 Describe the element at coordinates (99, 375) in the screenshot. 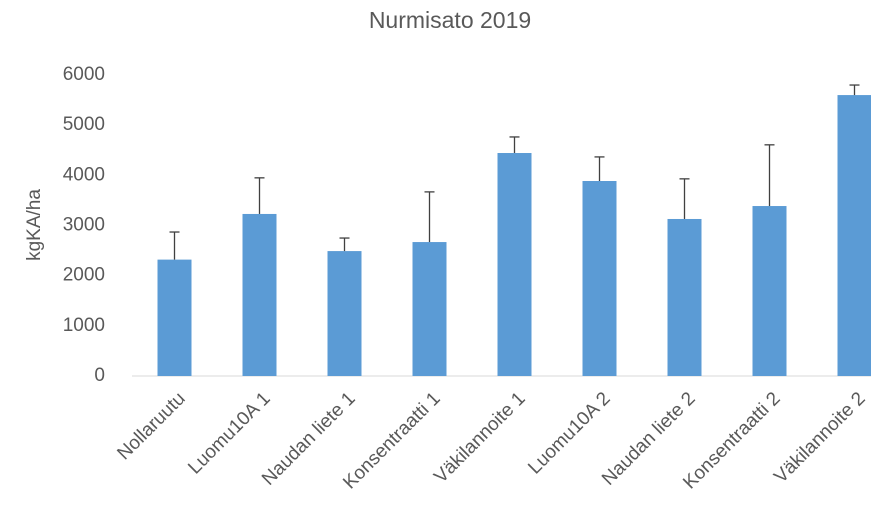

I see `y-tick-label: 0` at that location.